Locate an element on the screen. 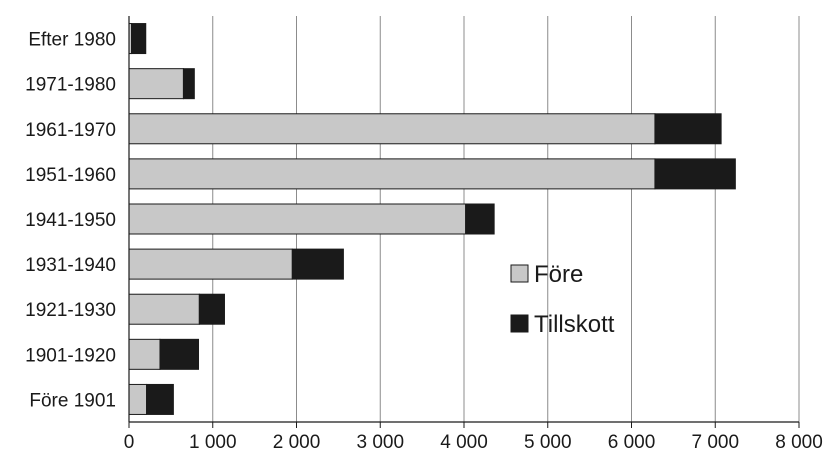 This screenshot has width=838, height=454. legend-label-fore: Före is located at coordinates (558, 274).